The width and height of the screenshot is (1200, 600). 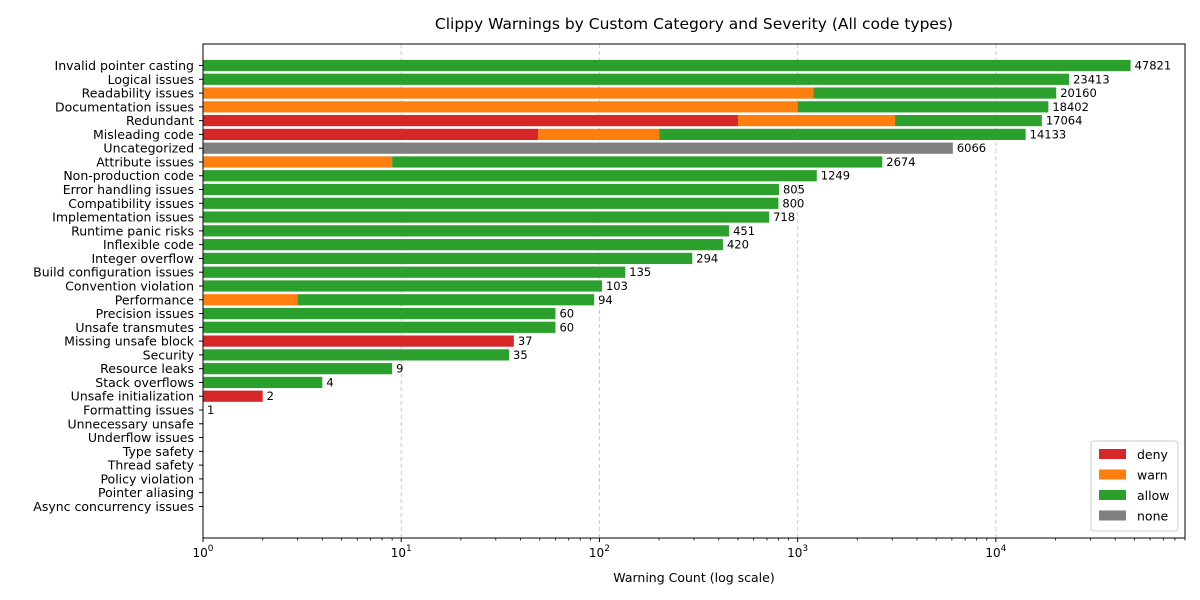 I want to click on bar-total-label: 35, so click(x=520, y=355).